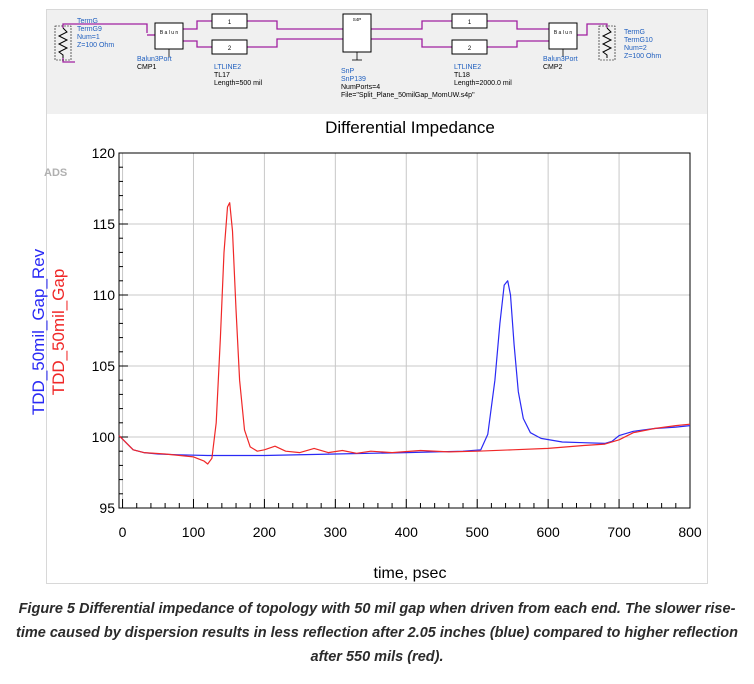 Image resolution: width=754 pixels, height=684 pixels. I want to click on y-tick-label: 105, so click(104, 366).